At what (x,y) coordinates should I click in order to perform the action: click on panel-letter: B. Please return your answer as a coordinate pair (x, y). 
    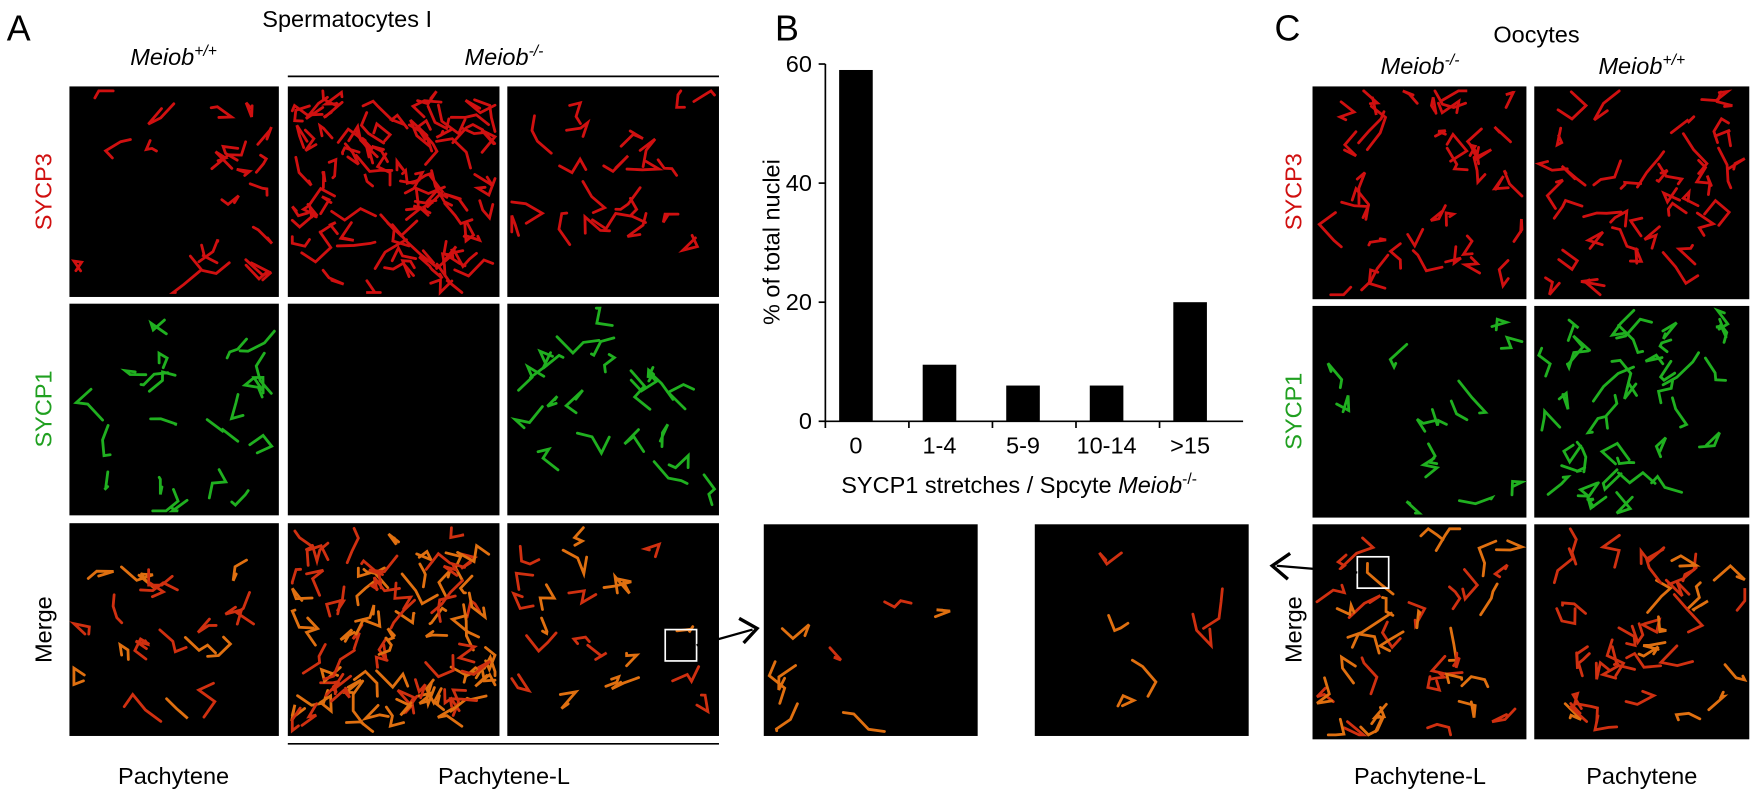
    Looking at the image, I should click on (787, 29).